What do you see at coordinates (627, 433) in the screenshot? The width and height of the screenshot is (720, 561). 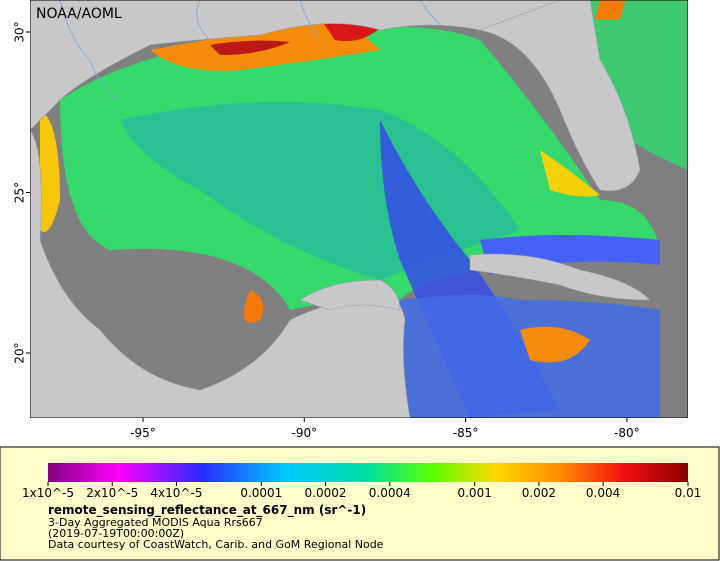 I see `lon-label: -80°` at bounding box center [627, 433].